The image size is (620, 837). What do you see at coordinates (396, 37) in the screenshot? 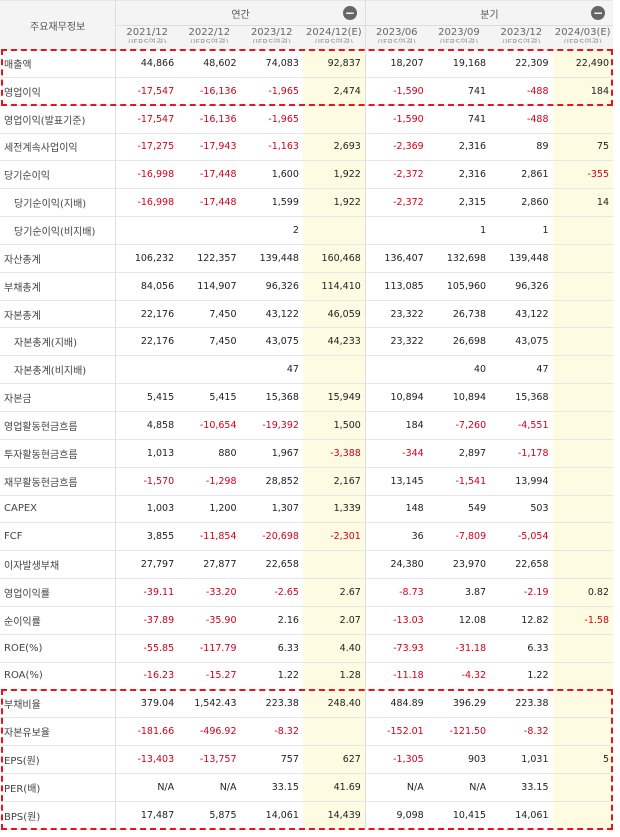
I see `period-header: 2023/06 (IFRS연결)` at bounding box center [396, 37].